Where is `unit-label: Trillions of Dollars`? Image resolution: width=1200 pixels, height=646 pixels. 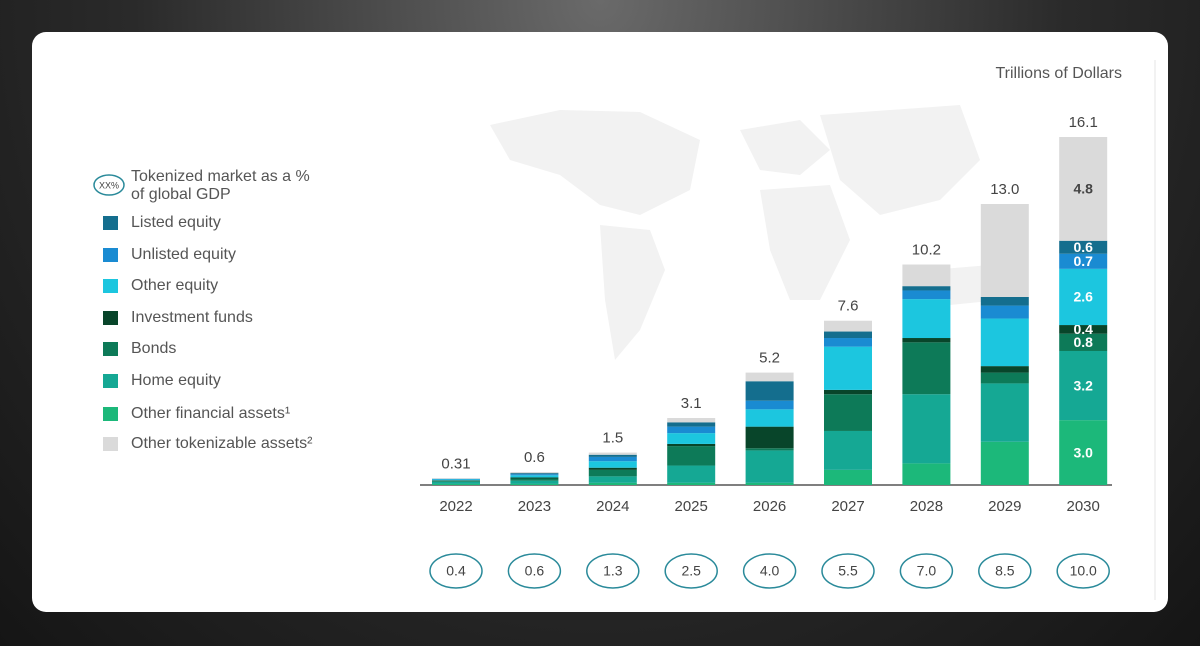 unit-label: Trillions of Dollars is located at coordinates (1058, 73).